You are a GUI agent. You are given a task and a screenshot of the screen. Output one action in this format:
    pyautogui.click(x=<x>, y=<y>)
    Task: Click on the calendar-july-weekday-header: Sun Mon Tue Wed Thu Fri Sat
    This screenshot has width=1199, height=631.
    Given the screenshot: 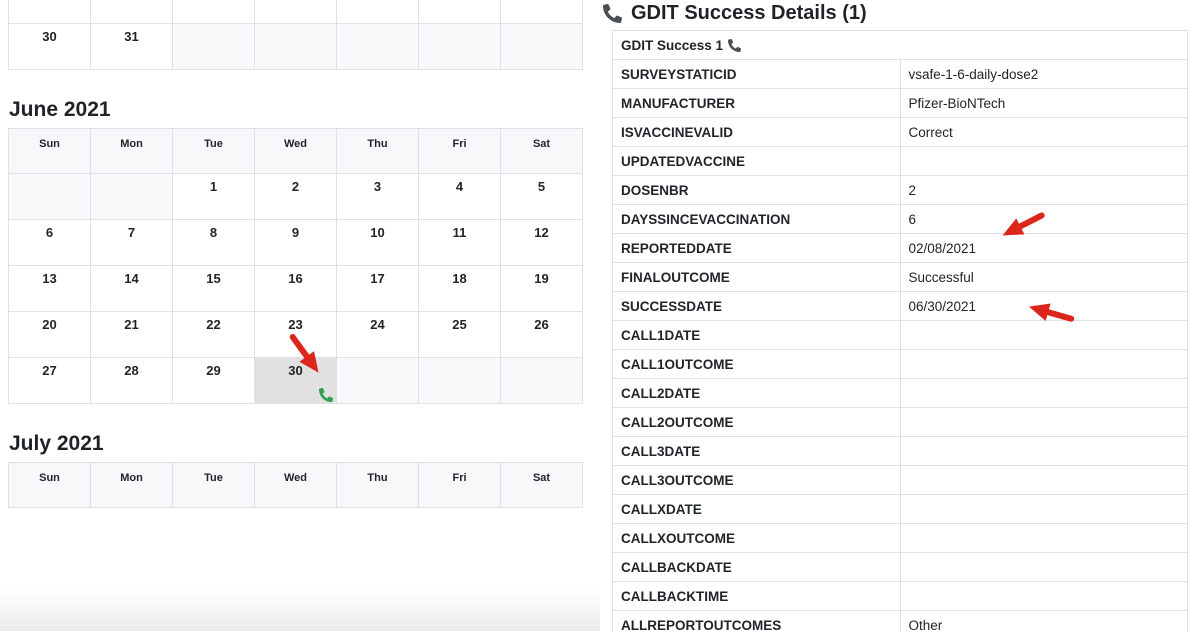 What is the action you would take?
    pyautogui.click(x=295, y=485)
    